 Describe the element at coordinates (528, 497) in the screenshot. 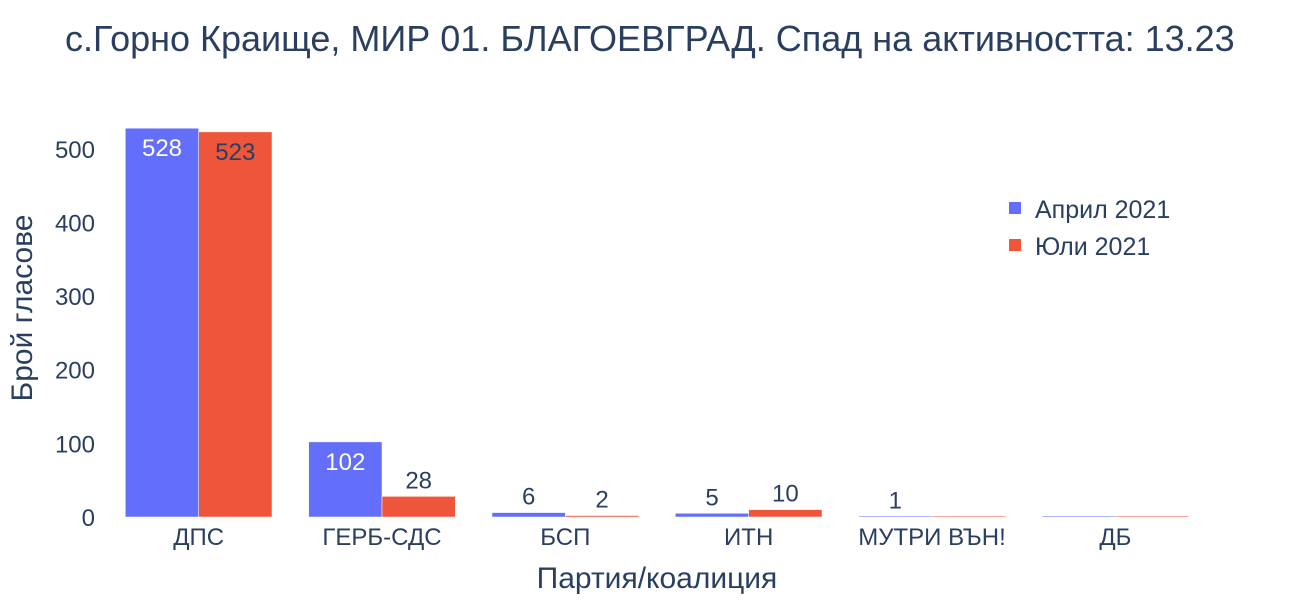

I see `bar-value-label: 6` at that location.